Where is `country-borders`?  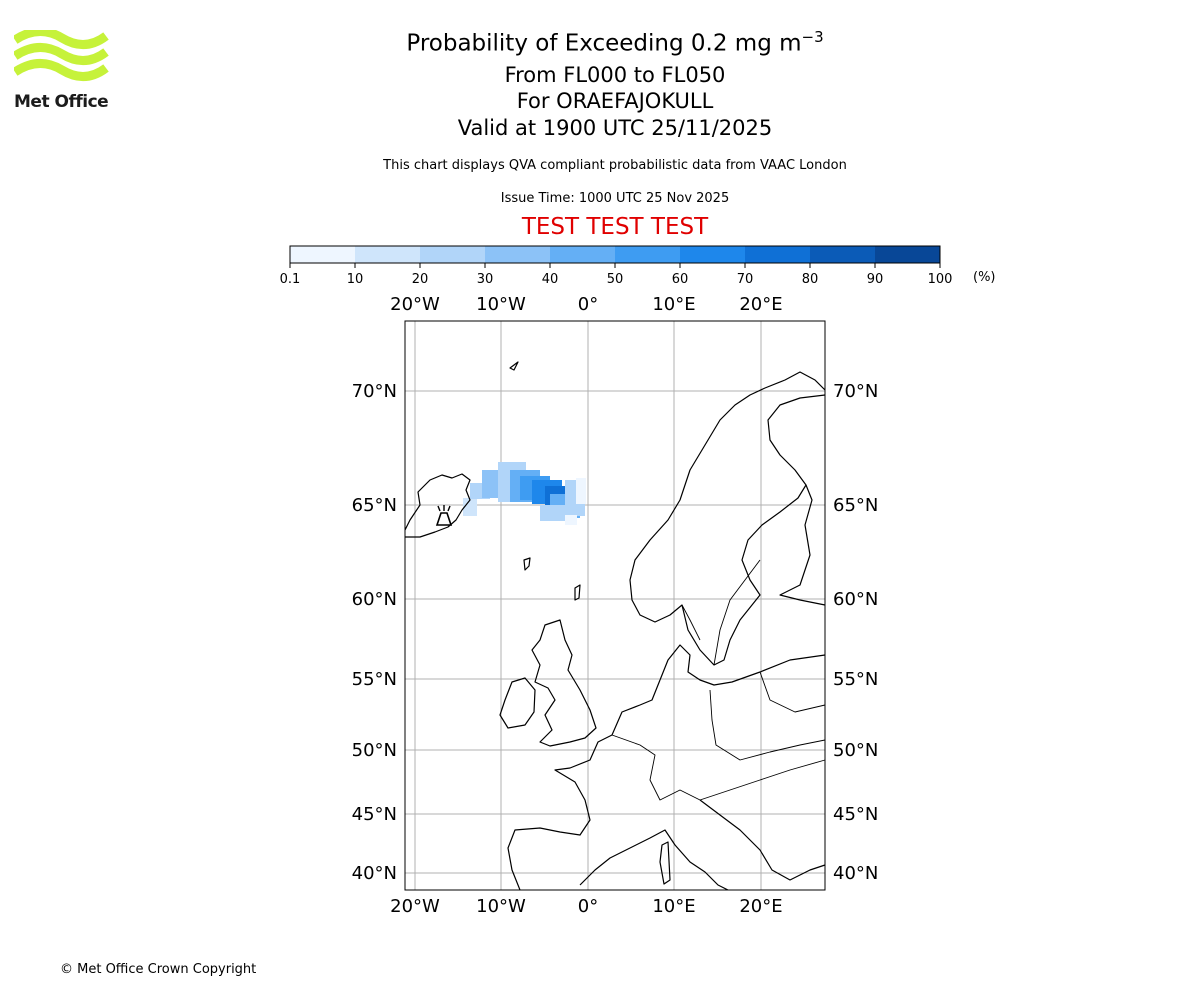 country-borders is located at coordinates (718, 680).